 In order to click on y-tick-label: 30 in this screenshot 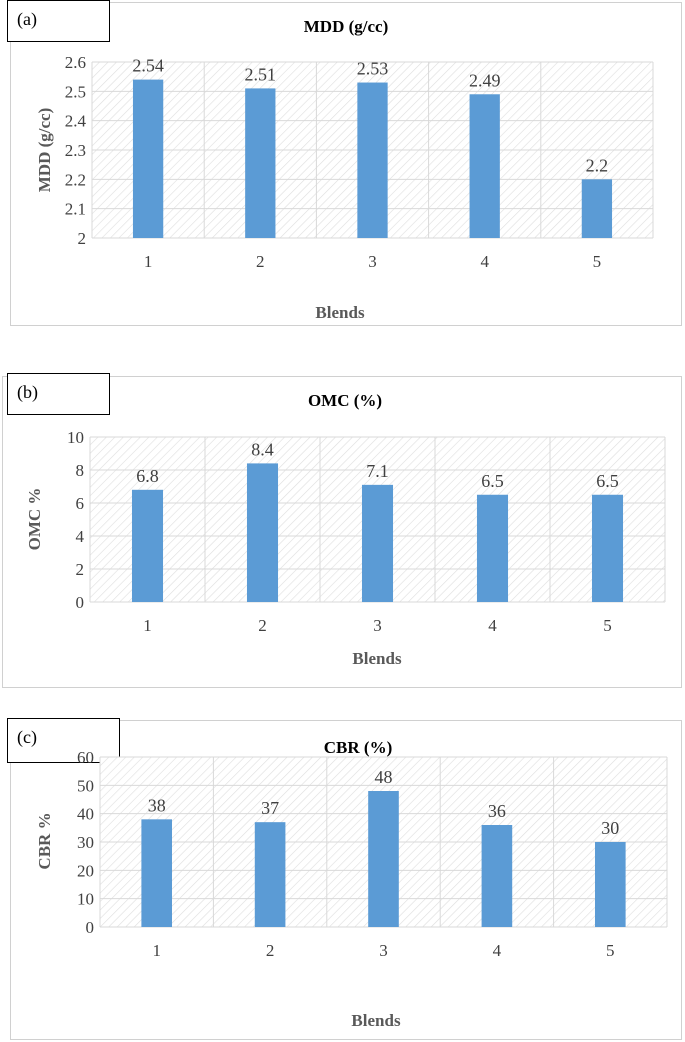, I will do `click(85, 842)`.